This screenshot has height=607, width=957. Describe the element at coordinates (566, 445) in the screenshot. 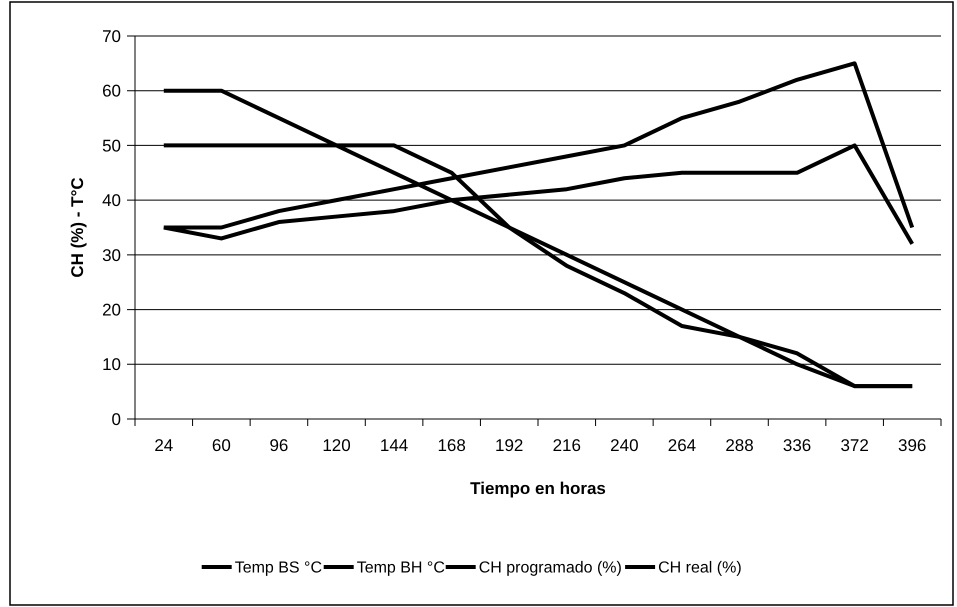

I see `x-tick-label: 216` at that location.